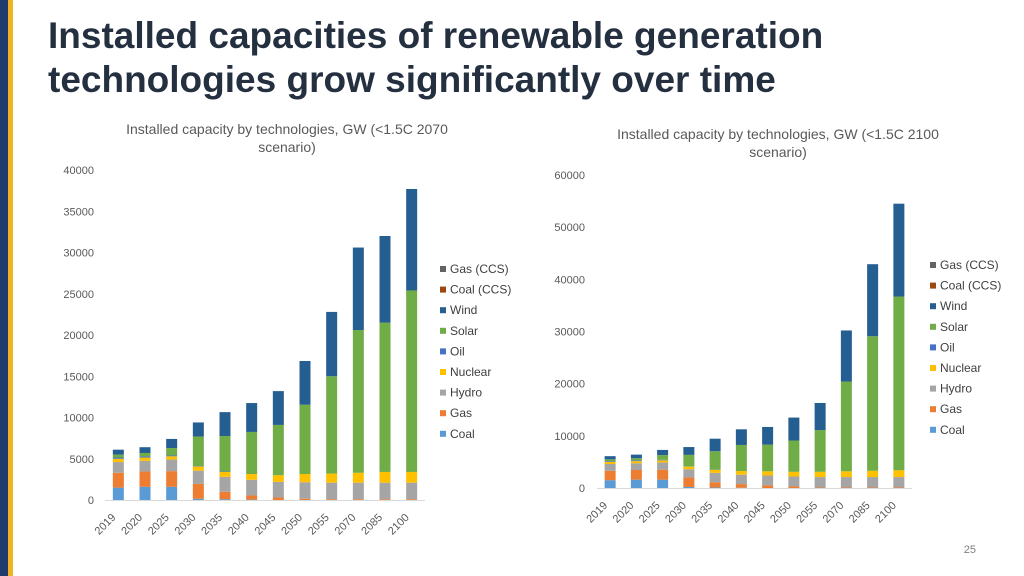  I want to click on legend-swatch-gas, so click(933, 409).